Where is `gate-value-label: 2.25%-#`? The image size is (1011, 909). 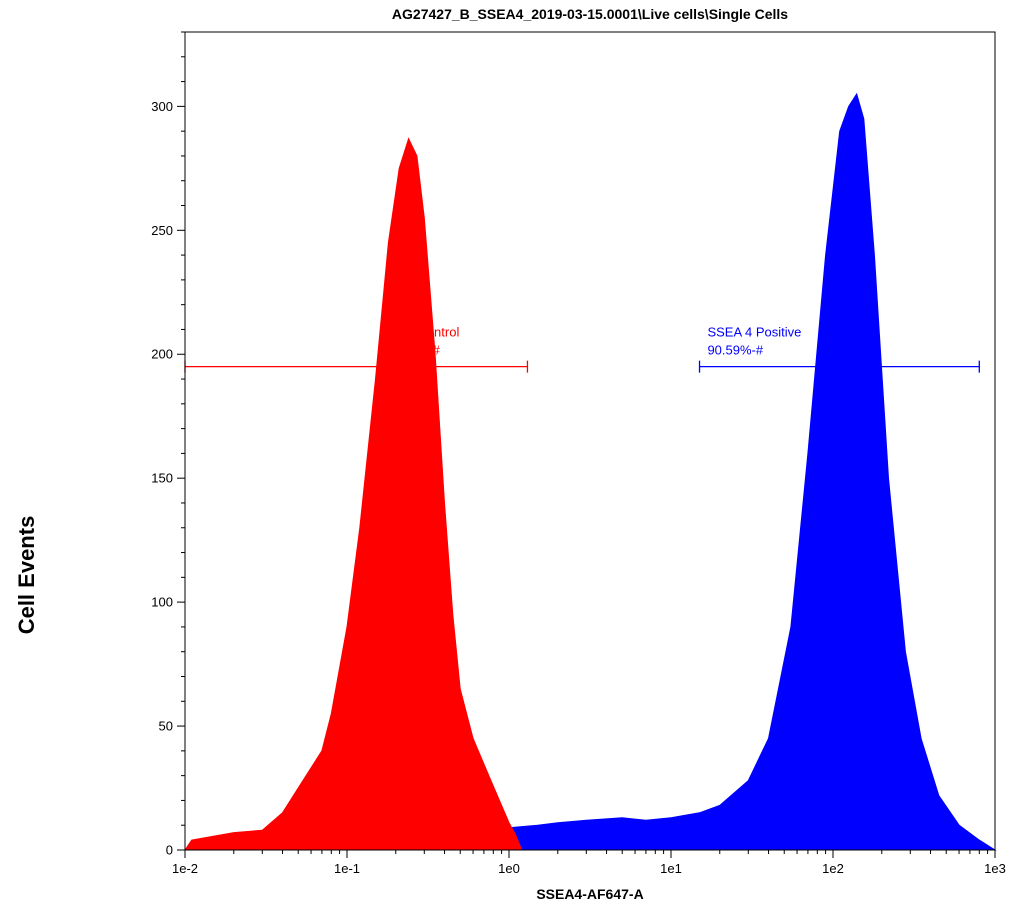
gate-value-label: 2.25%-# is located at coordinates (415, 350).